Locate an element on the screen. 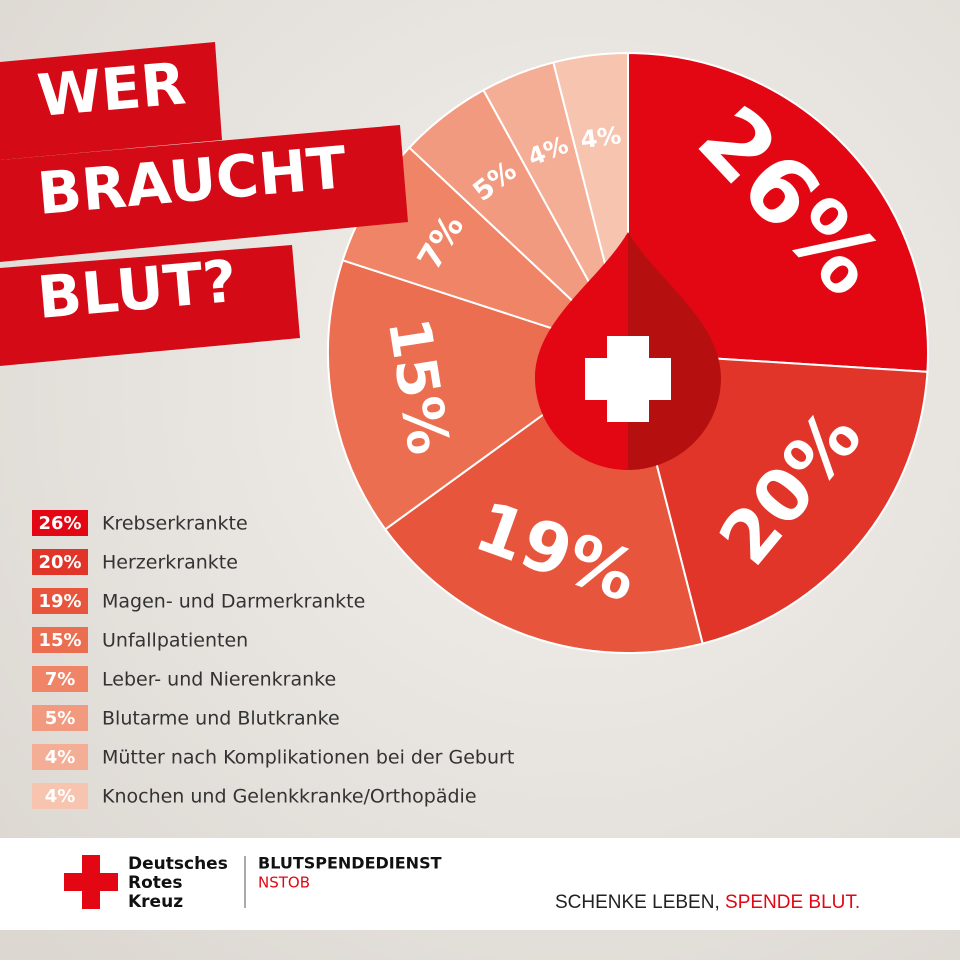  footer-band is located at coordinates (480, 884).